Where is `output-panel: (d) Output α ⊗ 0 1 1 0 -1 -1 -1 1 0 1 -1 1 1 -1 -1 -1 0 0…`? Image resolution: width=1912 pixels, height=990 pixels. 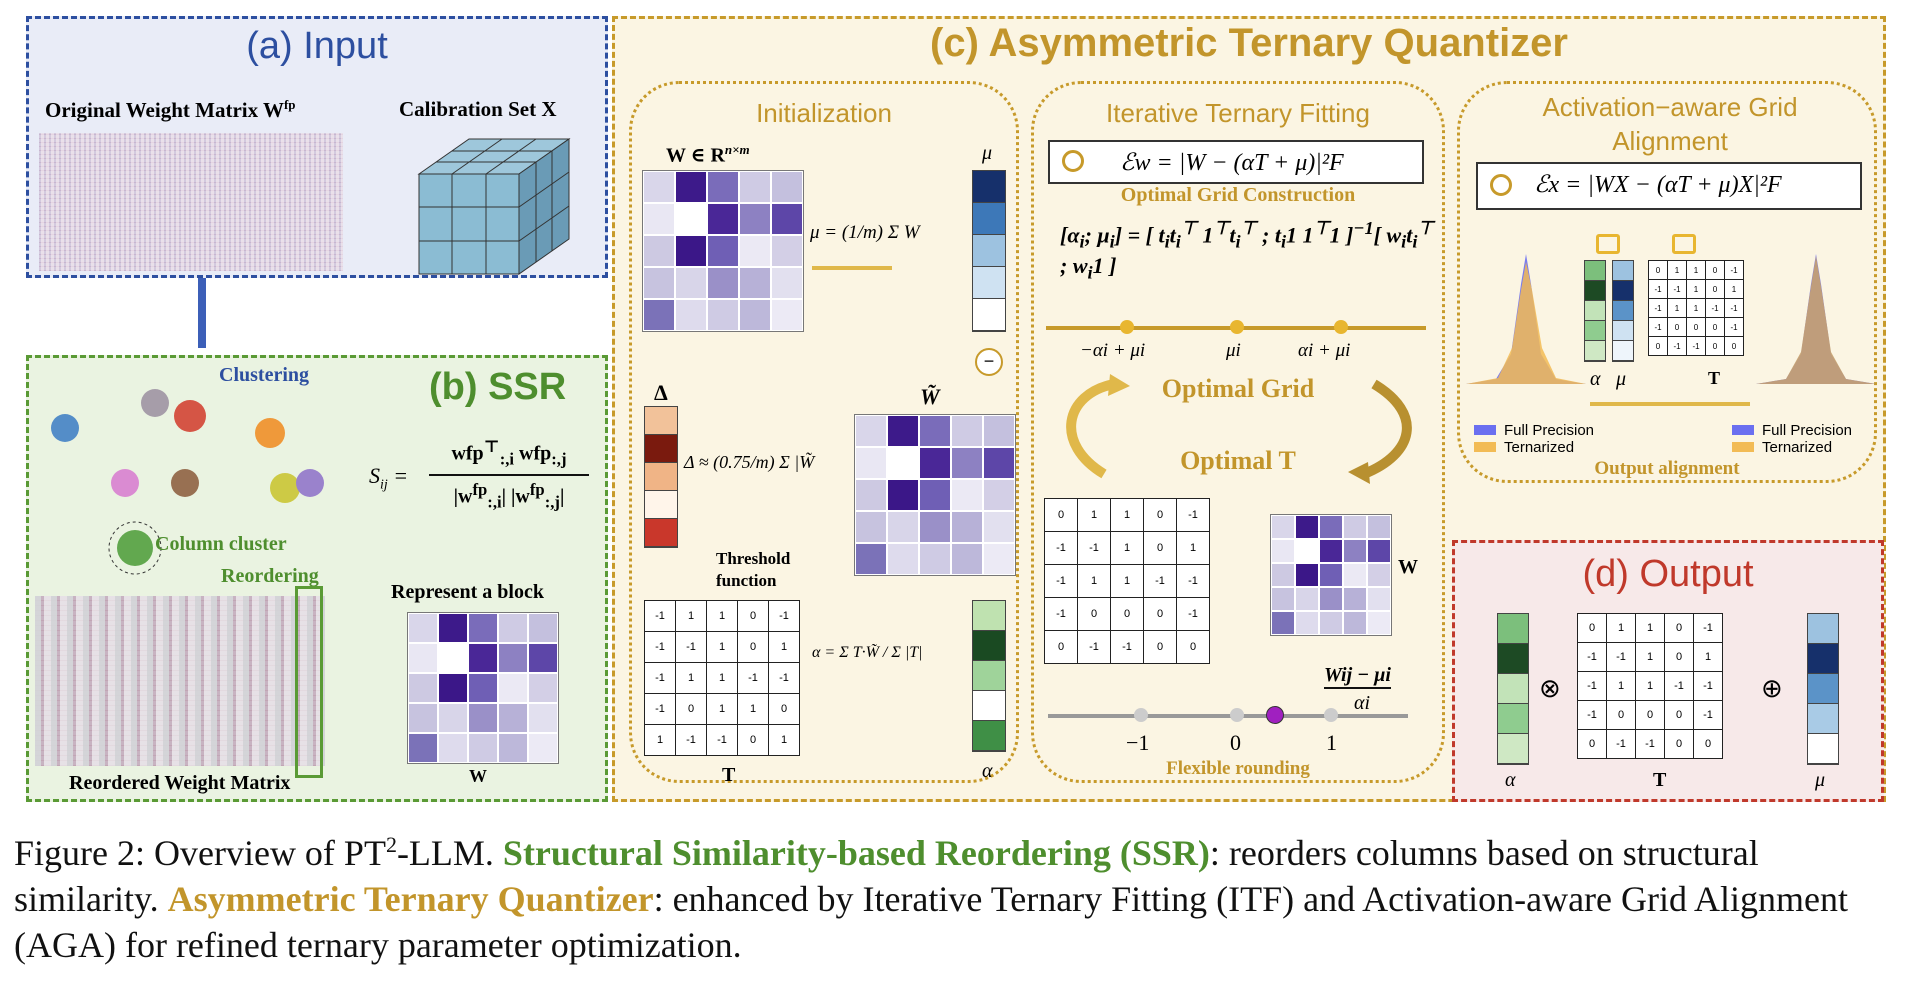 output-panel: (d) Output α ⊗ 0 1 1 0 -1 -1 -1 1 0 1 -1 1 1 -1 -1 -1 0 0… is located at coordinates (1668, 671).